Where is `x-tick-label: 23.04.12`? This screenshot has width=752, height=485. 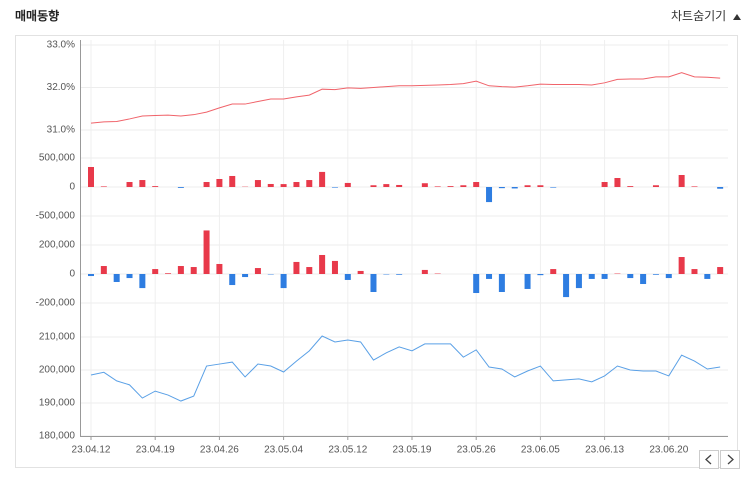
x-tick-label: 23.04.12 is located at coordinates (91, 450).